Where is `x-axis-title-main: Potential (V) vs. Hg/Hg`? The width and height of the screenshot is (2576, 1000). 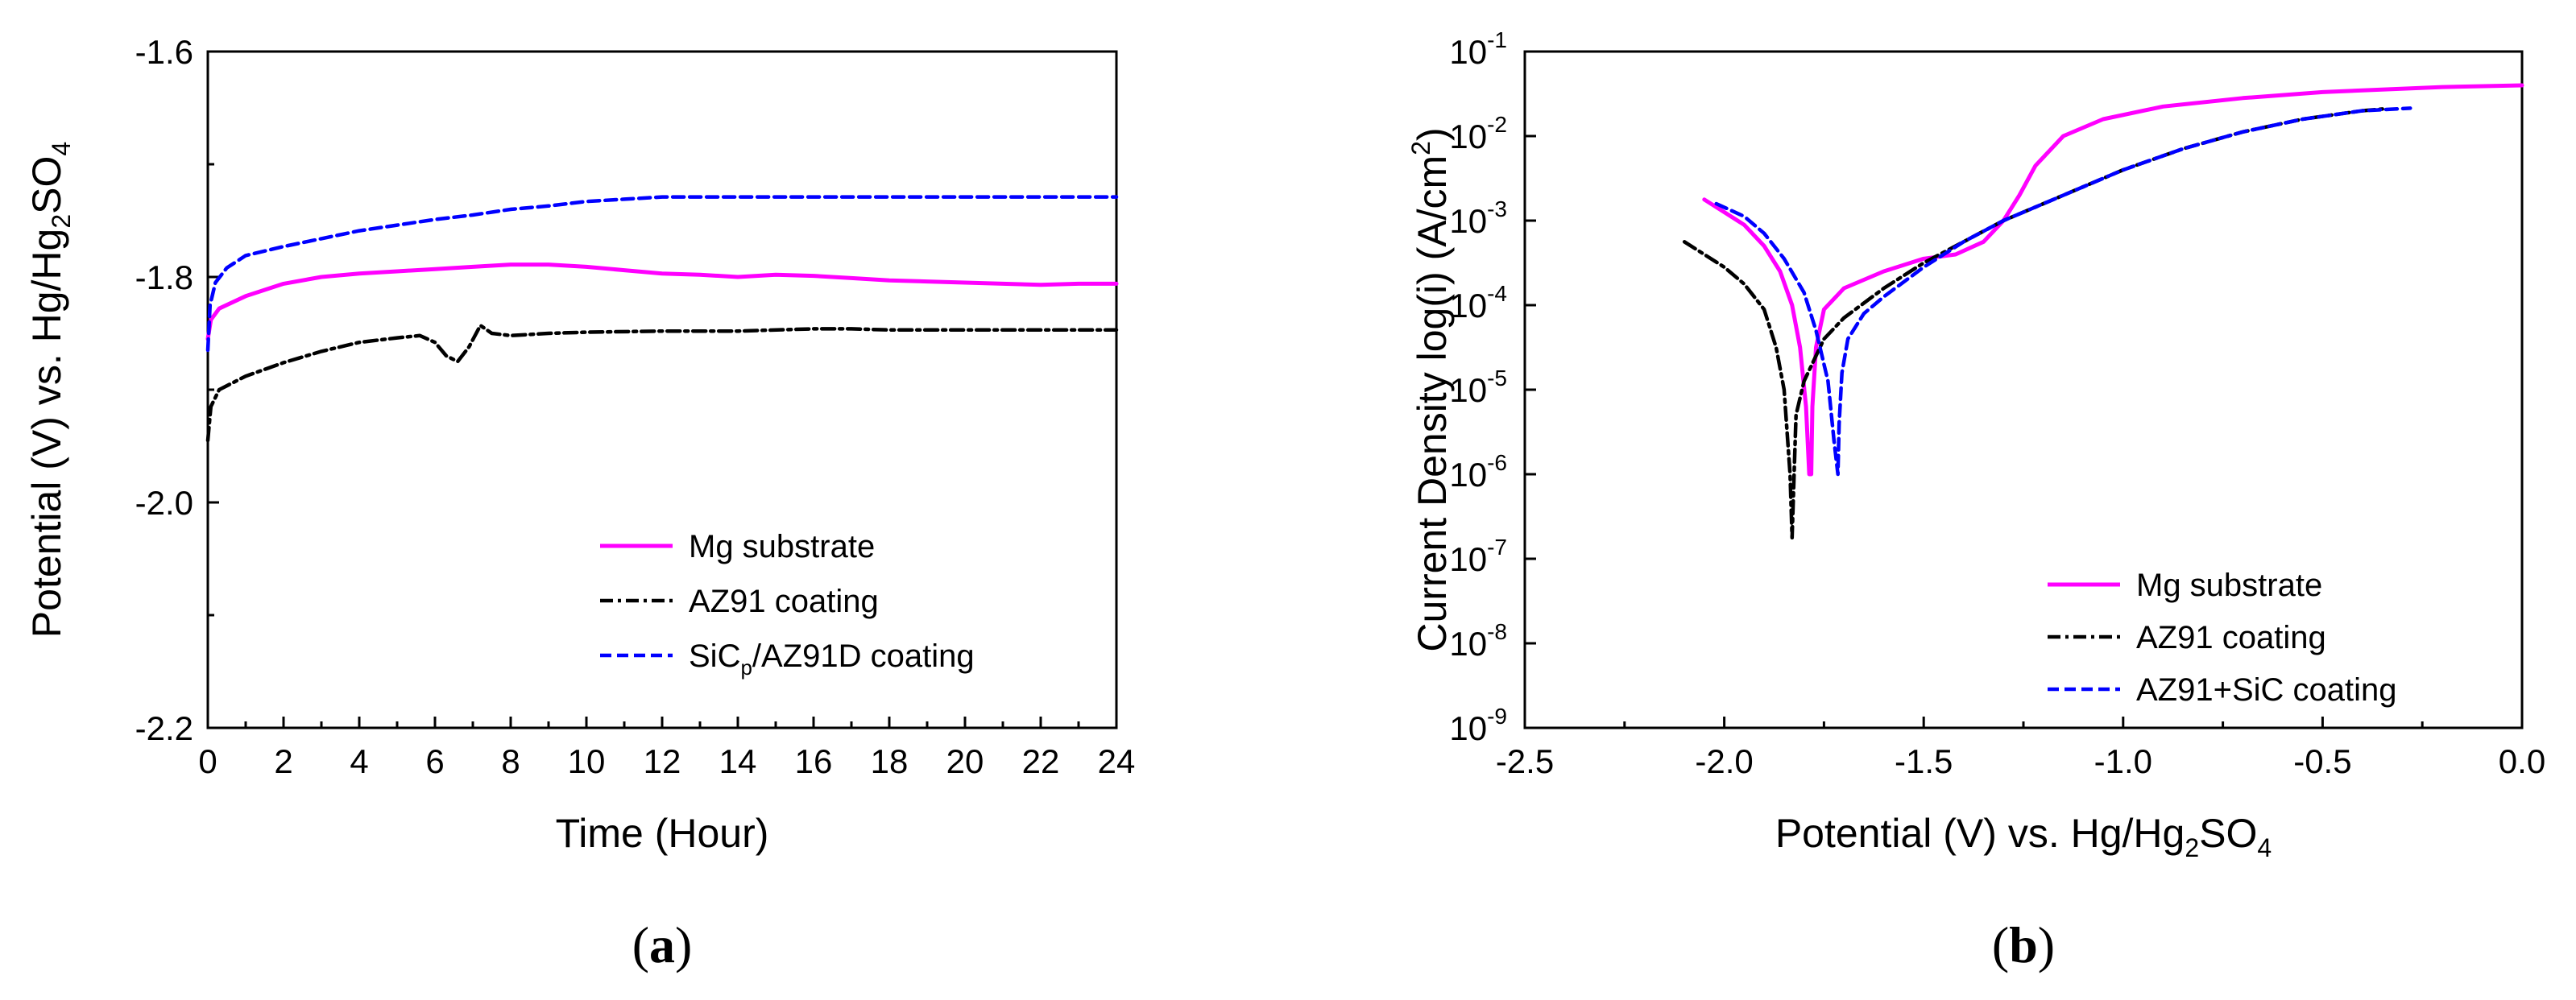
x-axis-title-main: Potential (V) vs. Hg/Hg is located at coordinates (1980, 834).